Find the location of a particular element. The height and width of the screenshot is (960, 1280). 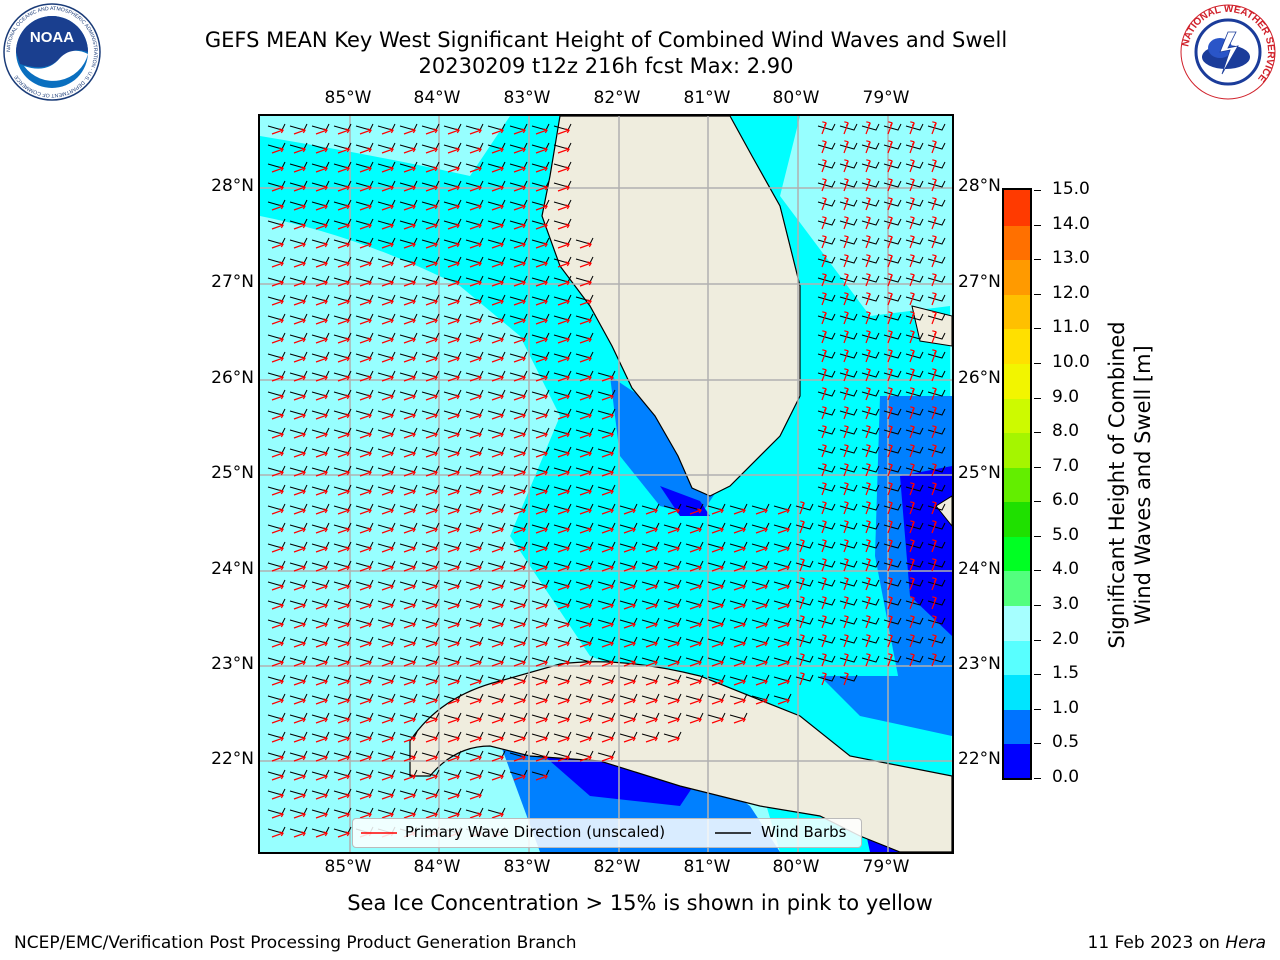

colorbar is located at coordinates (1017, 484).